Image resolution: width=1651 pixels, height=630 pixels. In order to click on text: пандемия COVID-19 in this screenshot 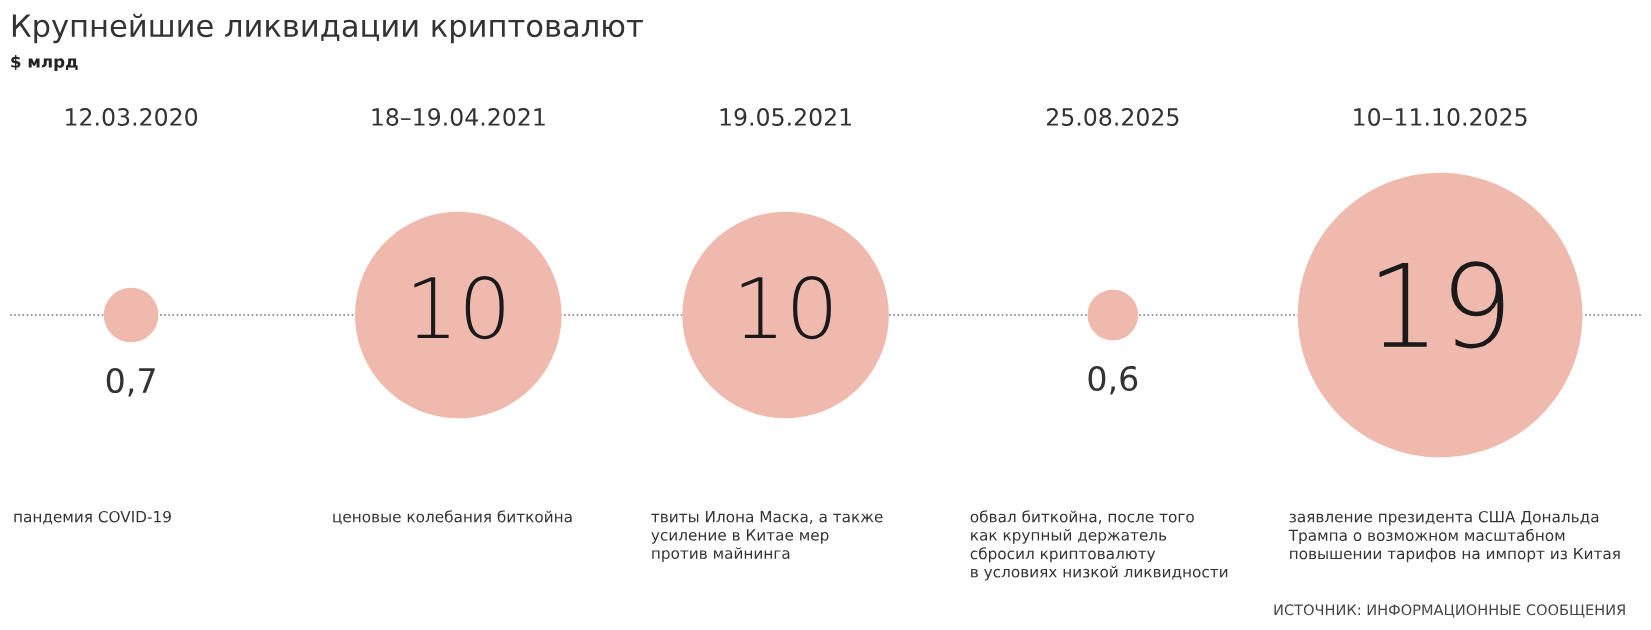, I will do `click(92, 517)`.